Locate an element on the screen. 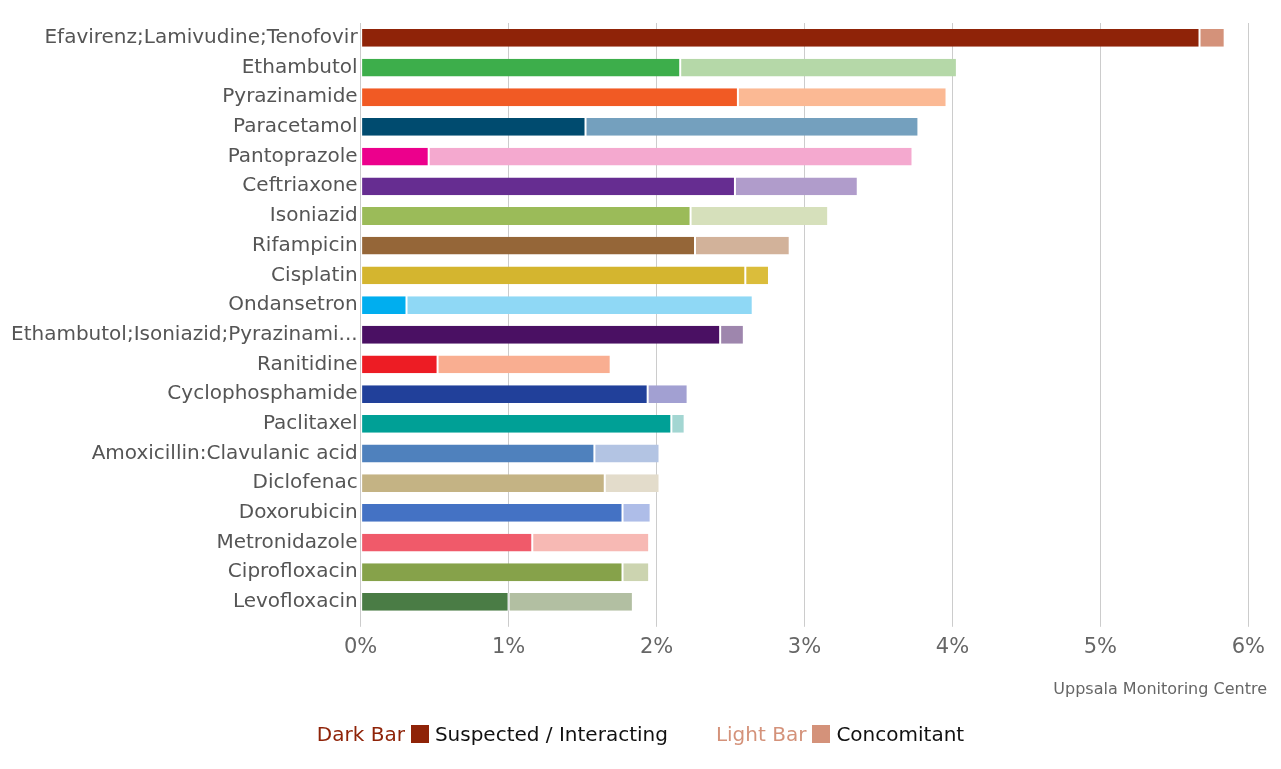 The height and width of the screenshot is (769, 1281). y-tick-label: Ethambutol is located at coordinates (299, 65).